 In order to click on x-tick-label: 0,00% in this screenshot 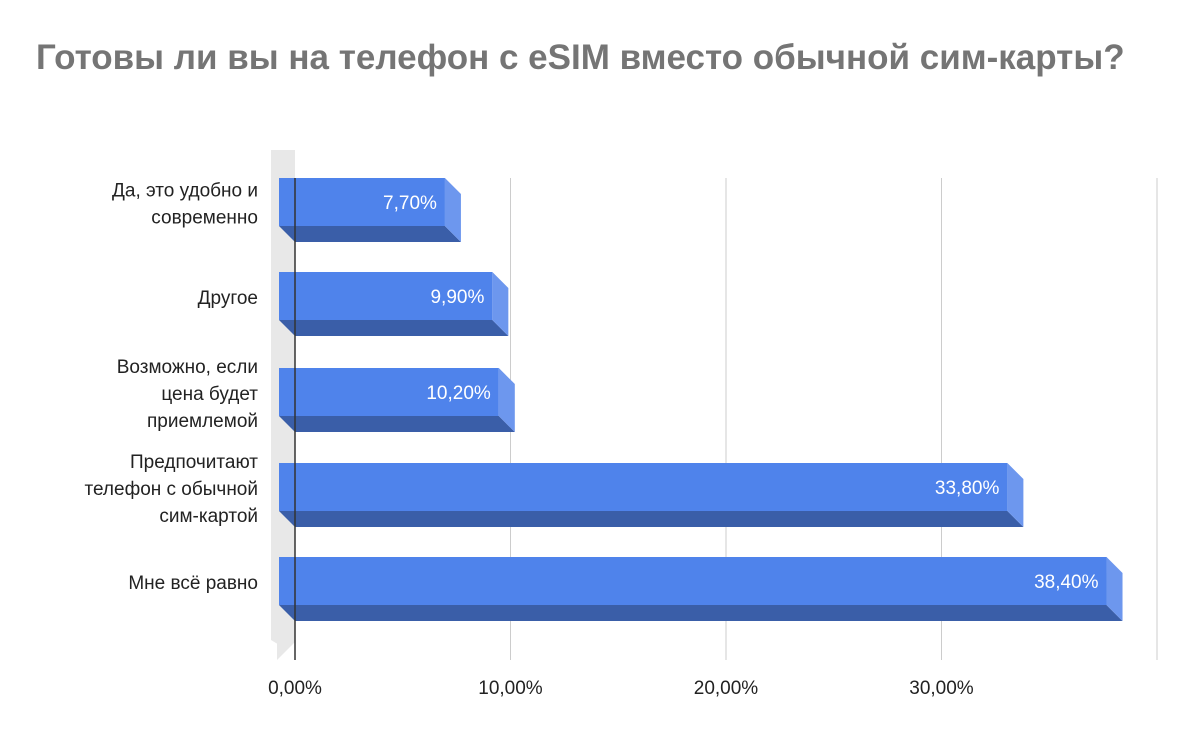, I will do `click(295, 688)`.